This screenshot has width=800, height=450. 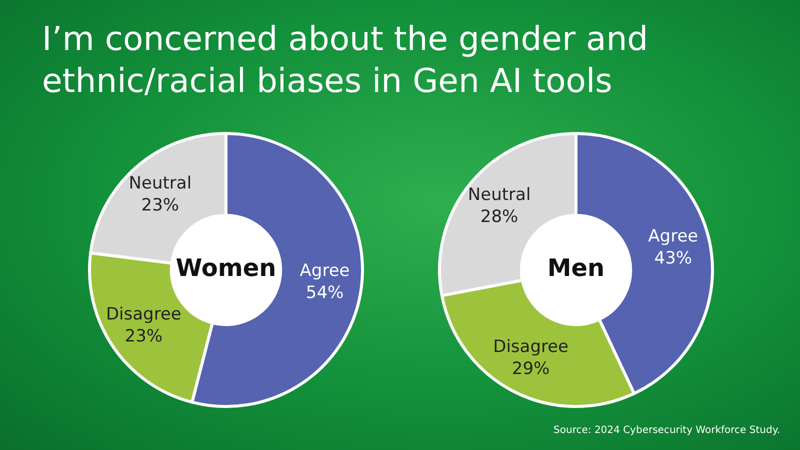 What do you see at coordinates (346, 60) in the screenshot?
I see `text: I’m concerned about the gender and ethnic/racial biases in Gen AI tools` at bounding box center [346, 60].